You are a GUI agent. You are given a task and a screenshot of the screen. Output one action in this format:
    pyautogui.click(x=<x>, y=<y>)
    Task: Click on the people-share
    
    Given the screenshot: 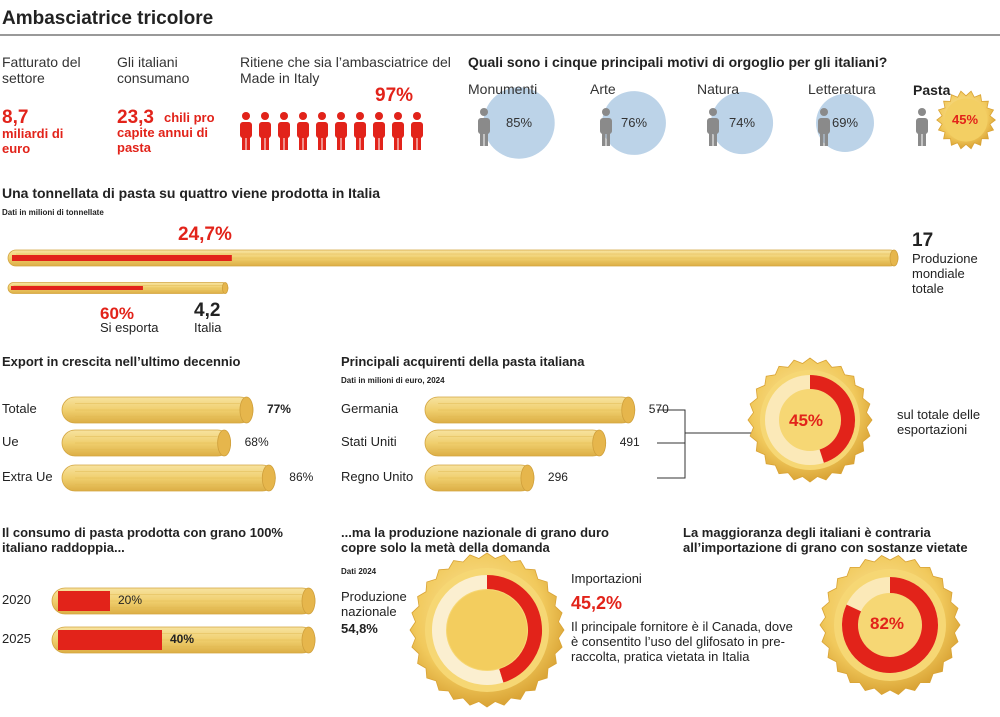 What is the action you would take?
    pyautogui.click(x=331, y=131)
    